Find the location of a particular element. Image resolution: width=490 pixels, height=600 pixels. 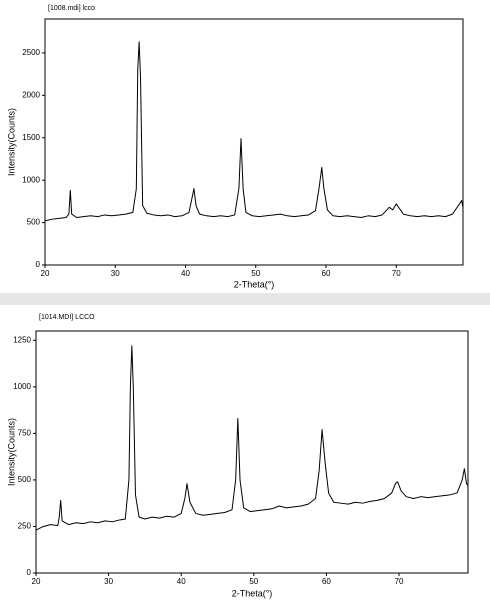

chart-title: [1014.MDI] LCCO is located at coordinates (67, 317).